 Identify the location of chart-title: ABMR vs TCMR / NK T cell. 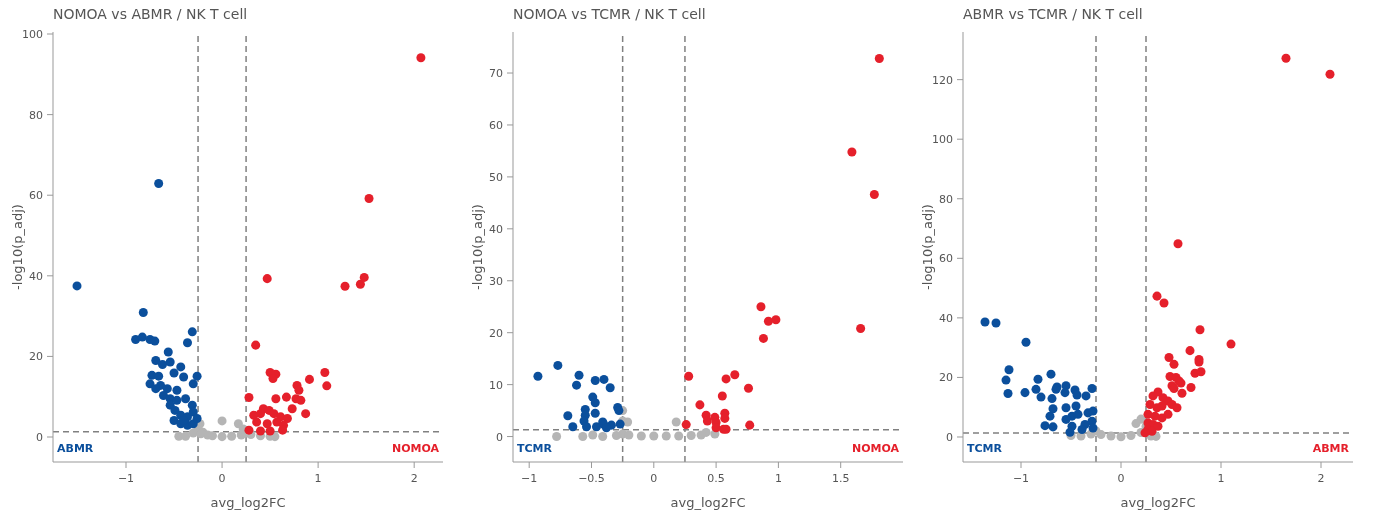
(1053, 14).